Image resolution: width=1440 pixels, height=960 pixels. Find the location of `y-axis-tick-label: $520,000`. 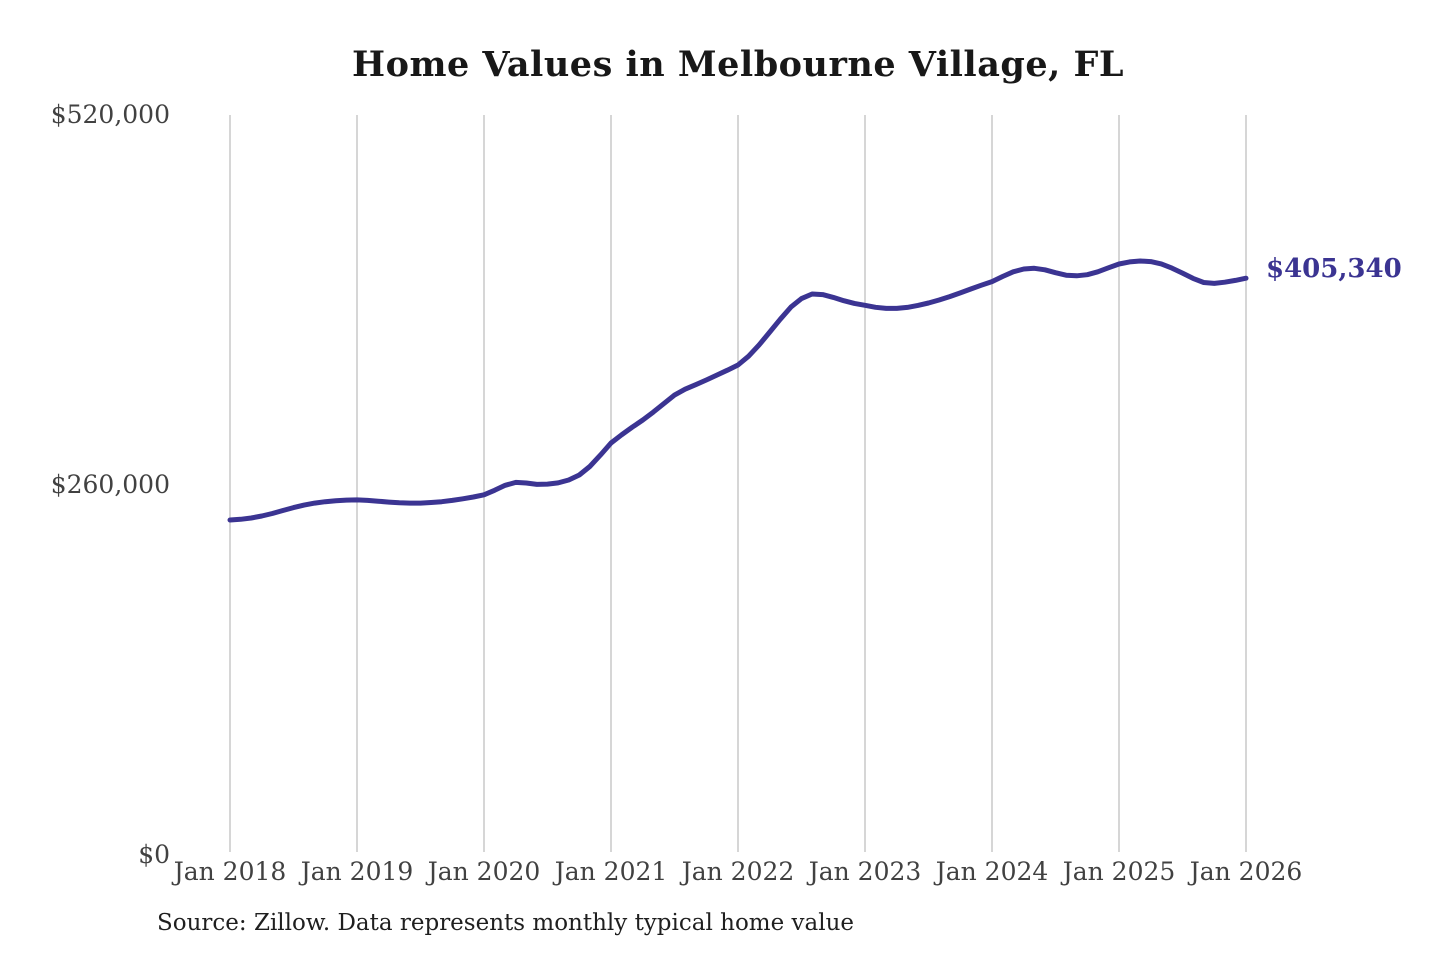

y-axis-tick-label: $520,000 is located at coordinates (110, 114).